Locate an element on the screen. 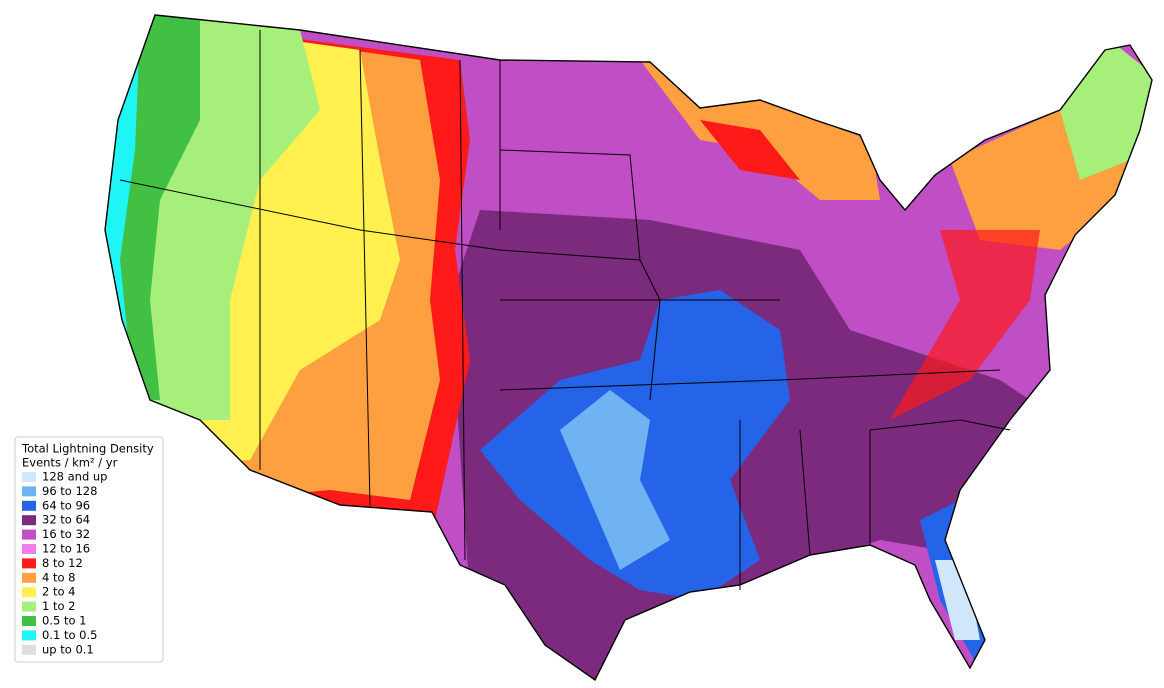  legend-label: 1 to 2 is located at coordinates (59, 606).